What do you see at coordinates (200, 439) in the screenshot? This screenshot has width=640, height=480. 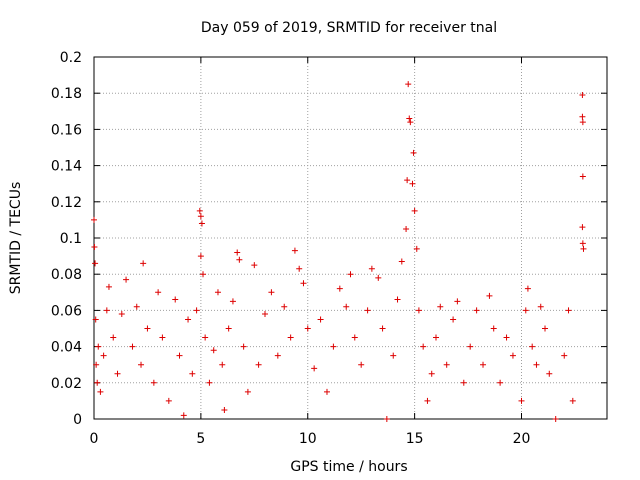 I see `x-tick-label: 5` at bounding box center [200, 439].